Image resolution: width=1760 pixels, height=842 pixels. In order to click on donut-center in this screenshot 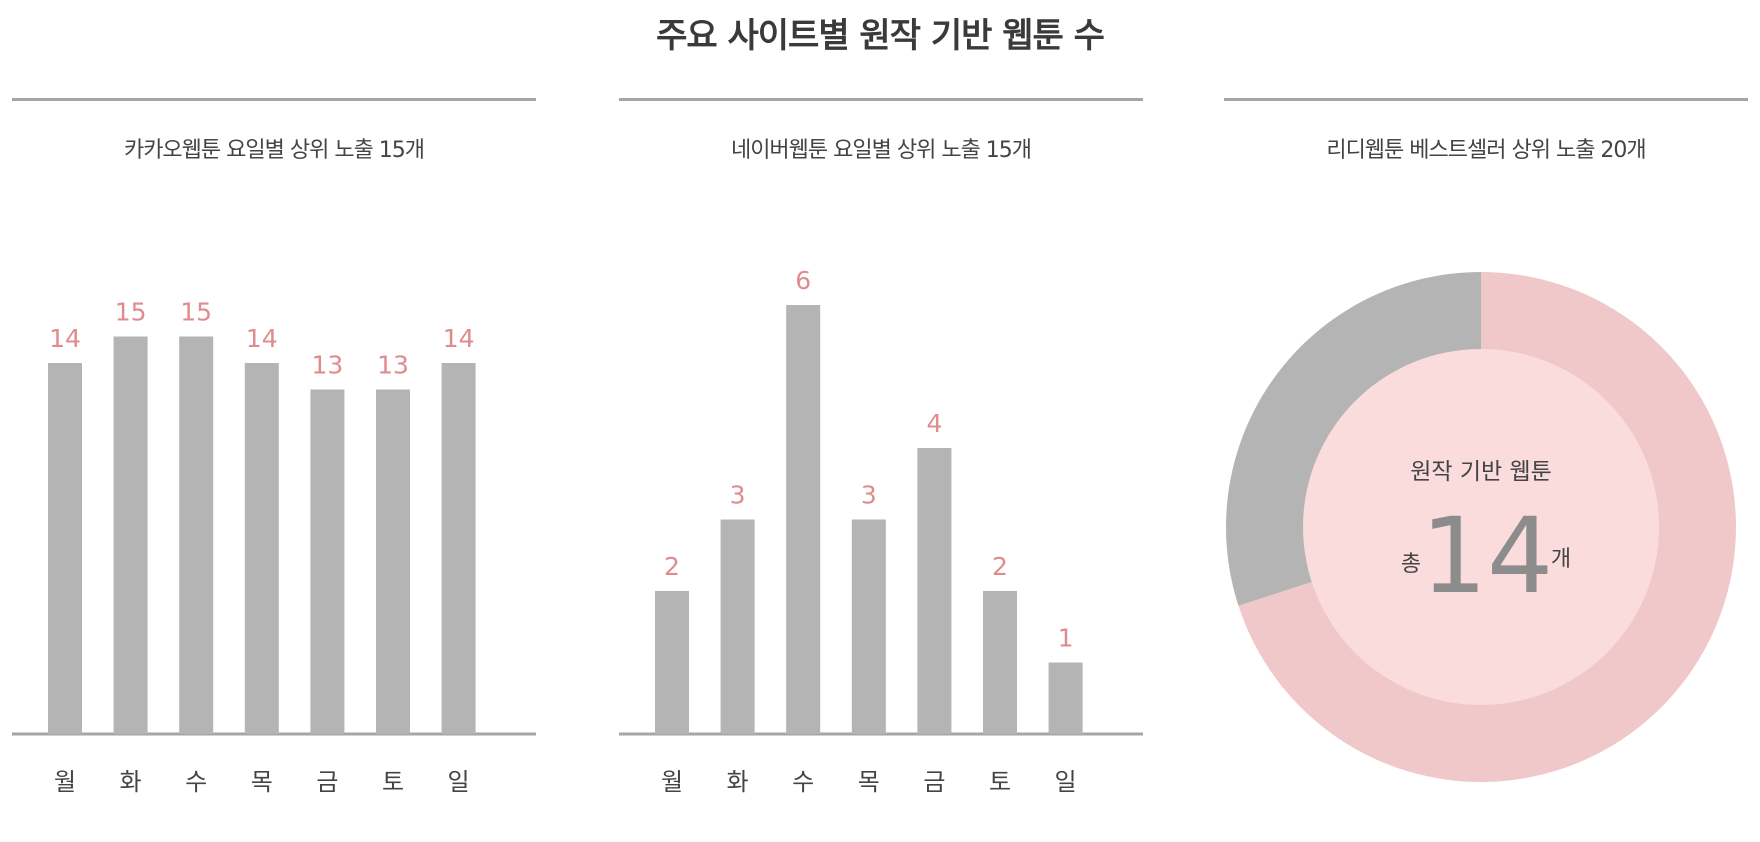, I will do `click(1481, 527)`.